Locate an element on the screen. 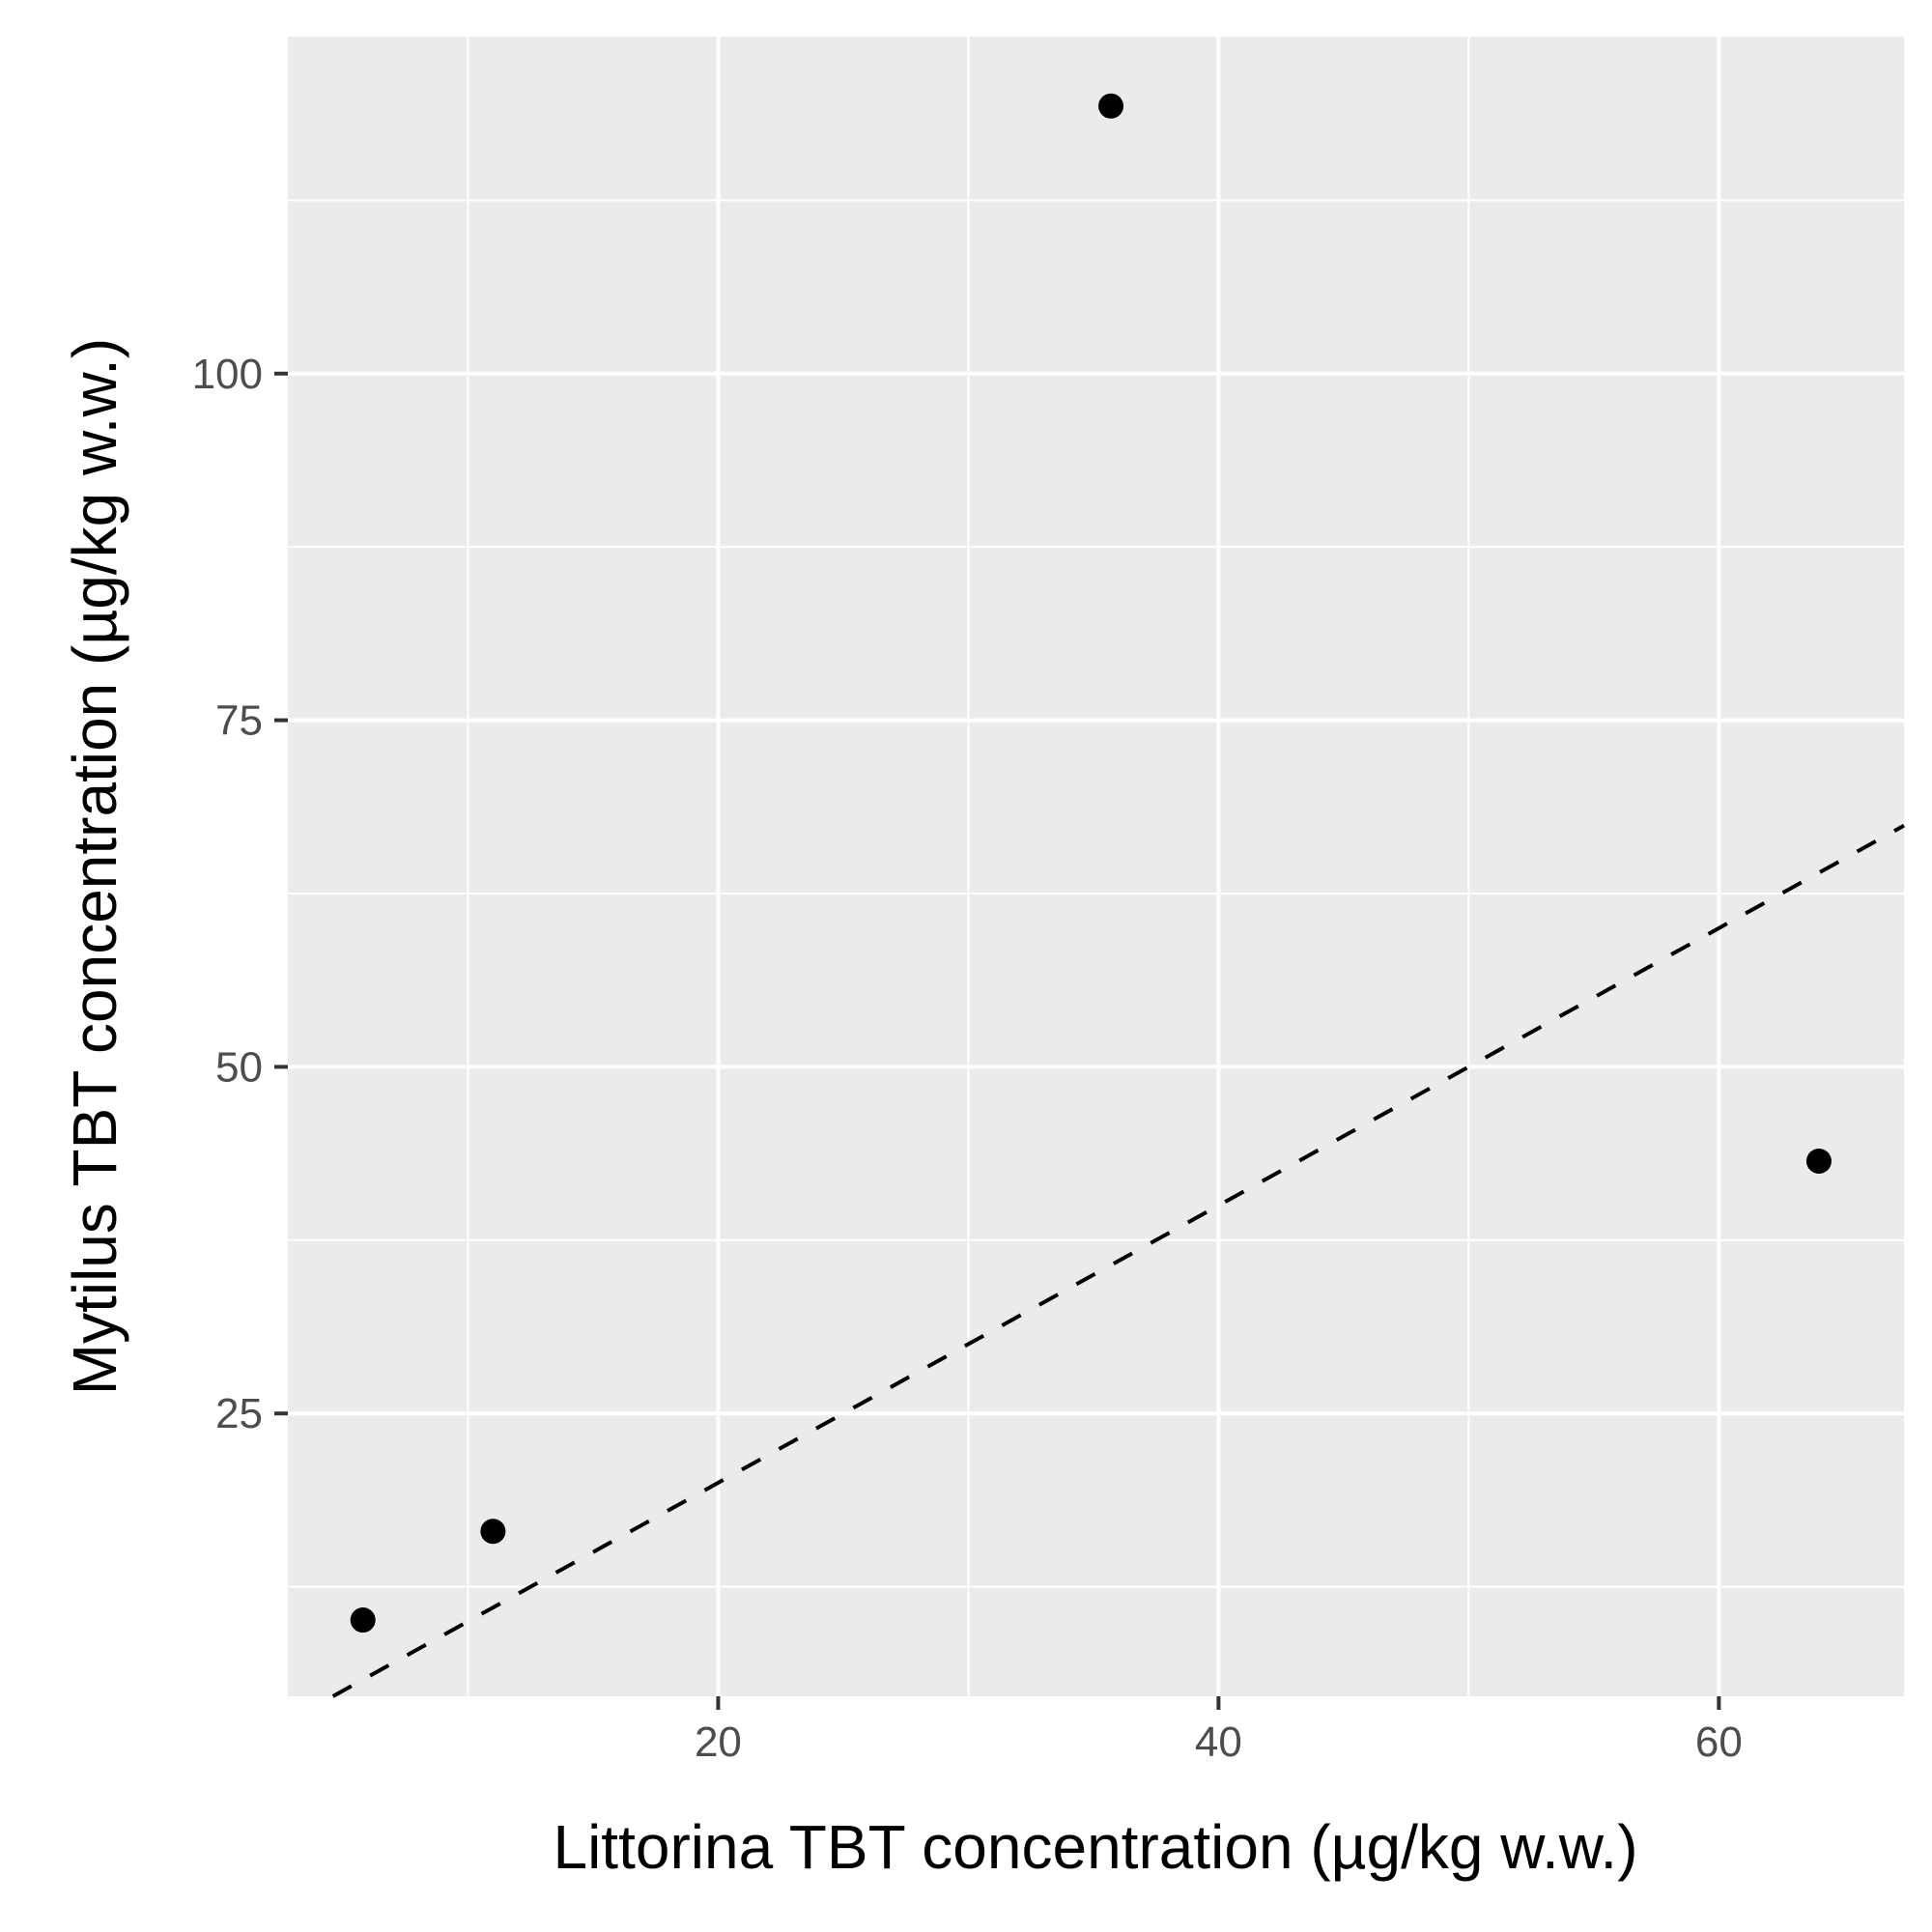 Image resolution: width=1932 pixels, height=1932 pixels. y-tick-label: 100 is located at coordinates (227, 374).